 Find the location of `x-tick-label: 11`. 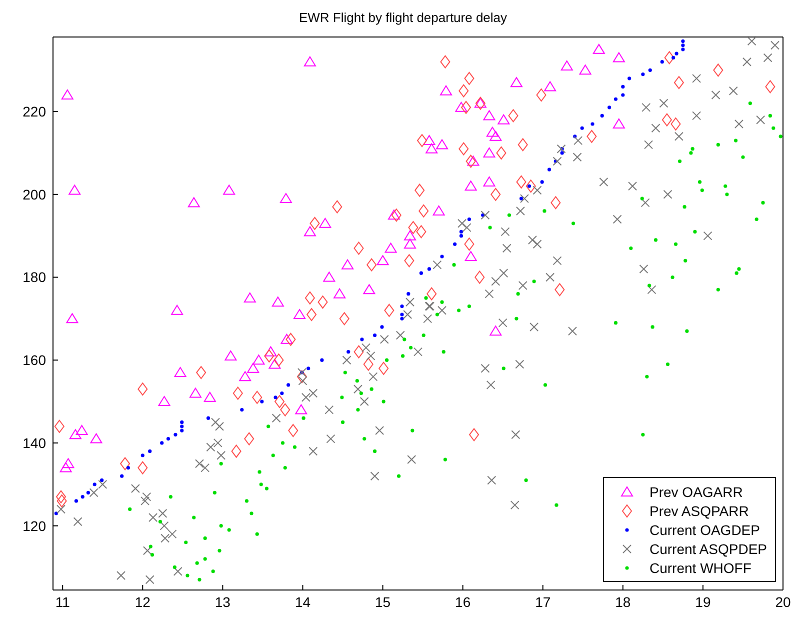

x-tick-label: 11 is located at coordinates (62, 602).